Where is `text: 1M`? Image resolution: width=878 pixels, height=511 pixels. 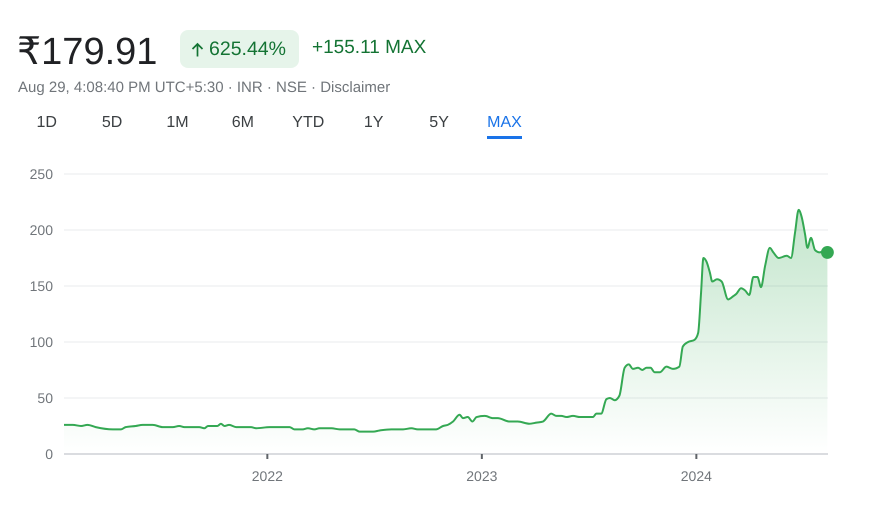 text: 1M is located at coordinates (177, 126).